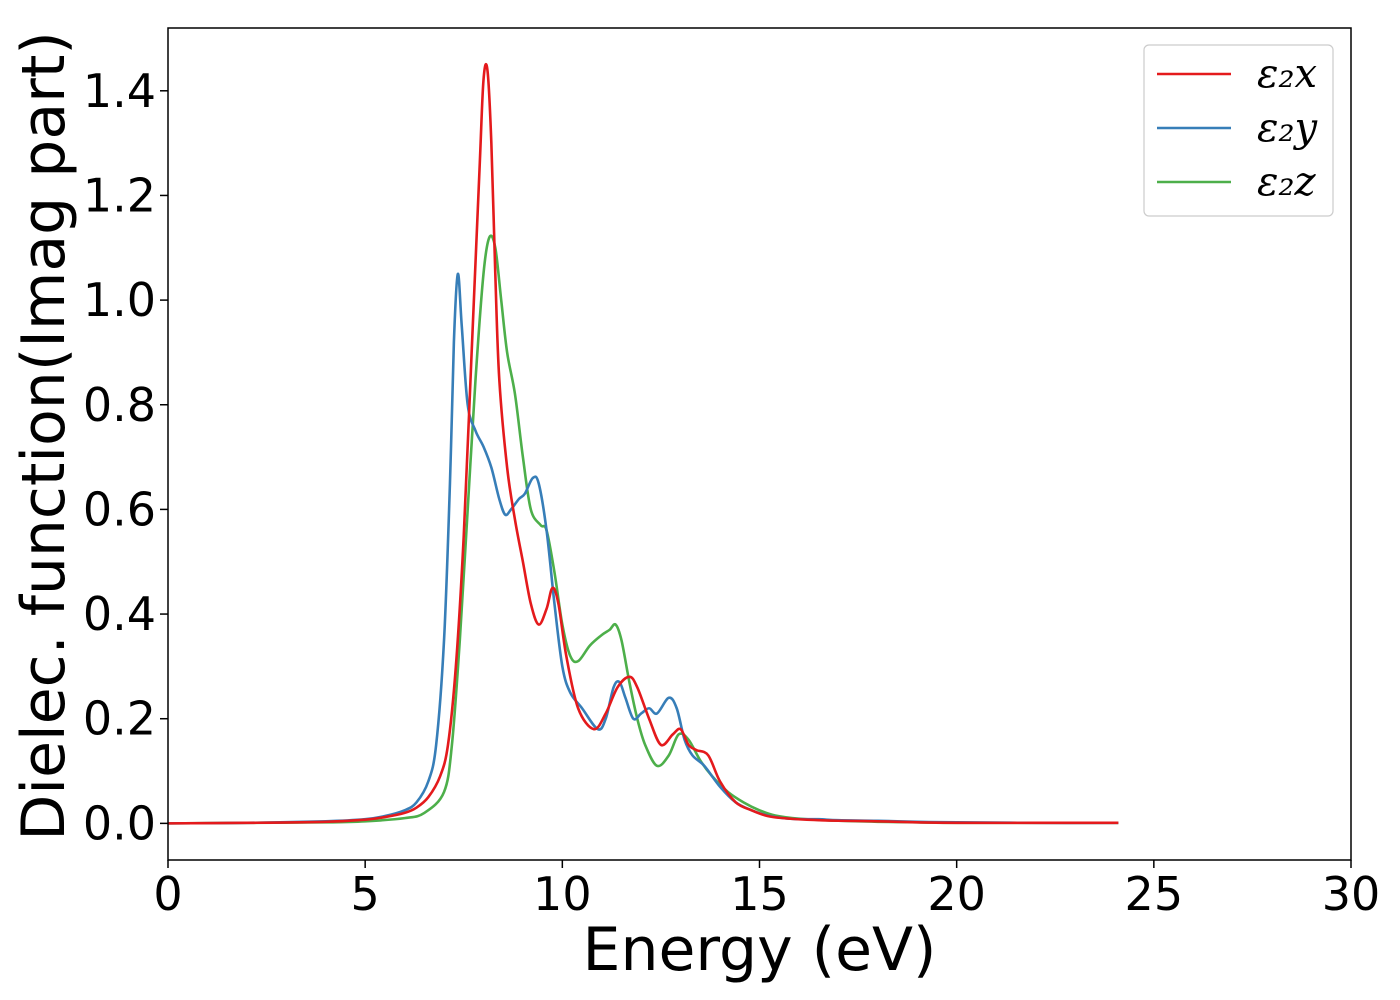 The width and height of the screenshot is (1400, 1000). Describe the element at coordinates (759, 894) in the screenshot. I see `x-tick-label: 15` at that location.